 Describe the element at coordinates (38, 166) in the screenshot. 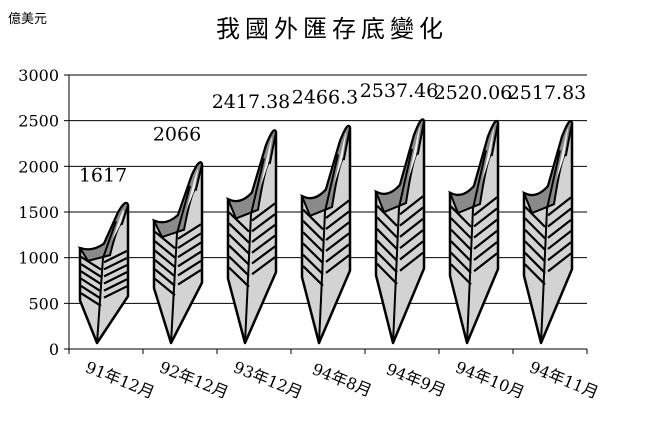

I see `y-tick-label: 2000` at that location.